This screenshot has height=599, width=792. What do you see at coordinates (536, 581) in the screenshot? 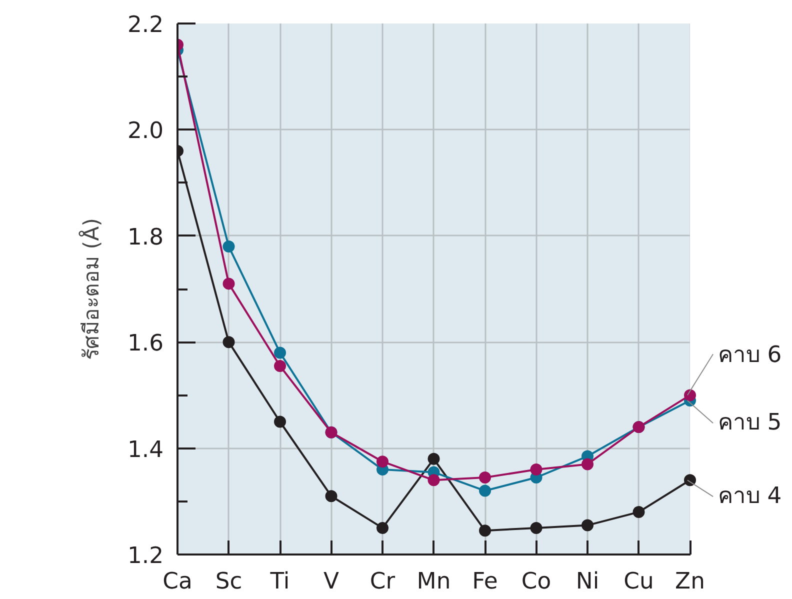
I see `x-tick-label: Co` at bounding box center [536, 581].